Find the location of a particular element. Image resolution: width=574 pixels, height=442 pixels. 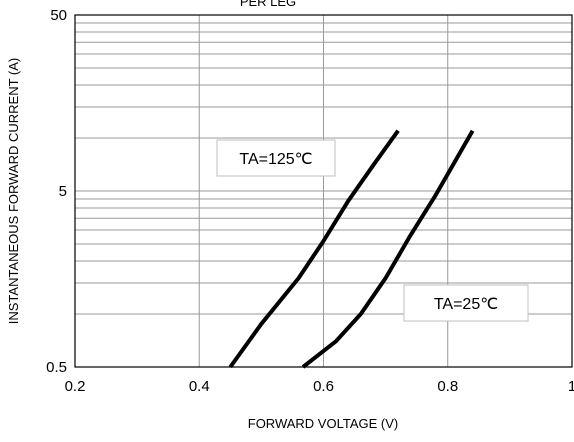

x-tick-label: 0.4 is located at coordinates (199, 386).